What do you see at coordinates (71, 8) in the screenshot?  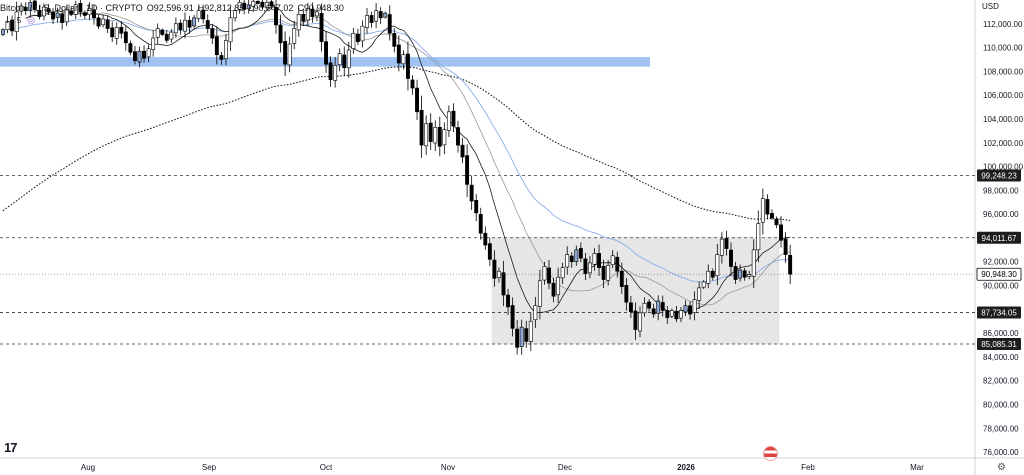 I see `symbol-title: Bitcoin / U.S. Dollar · 1D · CRYPTO` at bounding box center [71, 8].